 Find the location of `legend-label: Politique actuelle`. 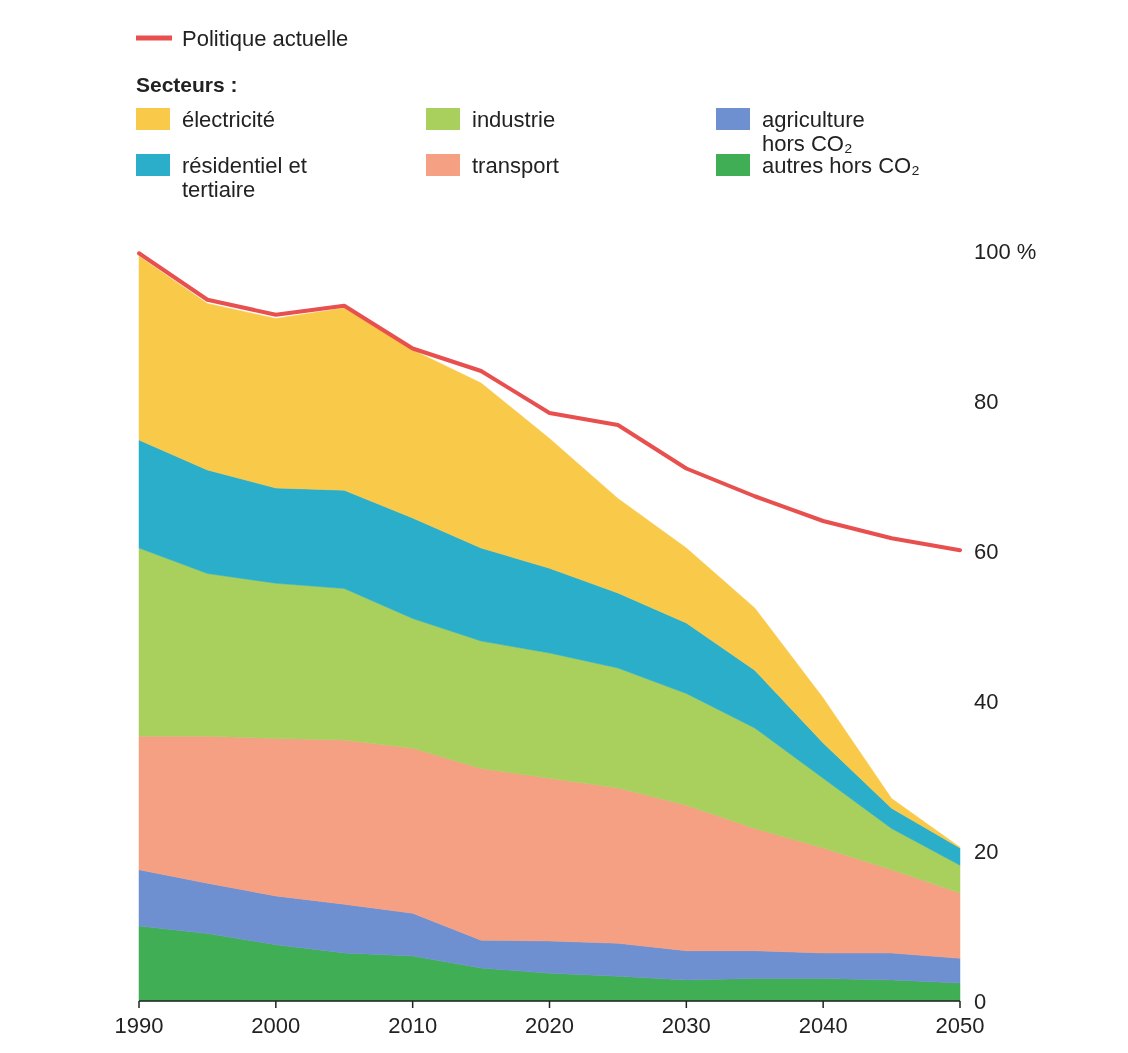

legend-label: Politique actuelle is located at coordinates (265, 38).